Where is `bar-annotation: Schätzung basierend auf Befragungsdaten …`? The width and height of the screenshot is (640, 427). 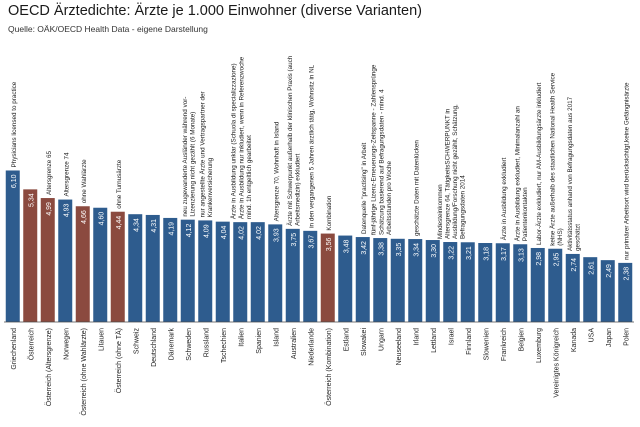
bar-annotation: Schätzung basierend auf Befragungsdaten … is located at coordinates (381, 162).